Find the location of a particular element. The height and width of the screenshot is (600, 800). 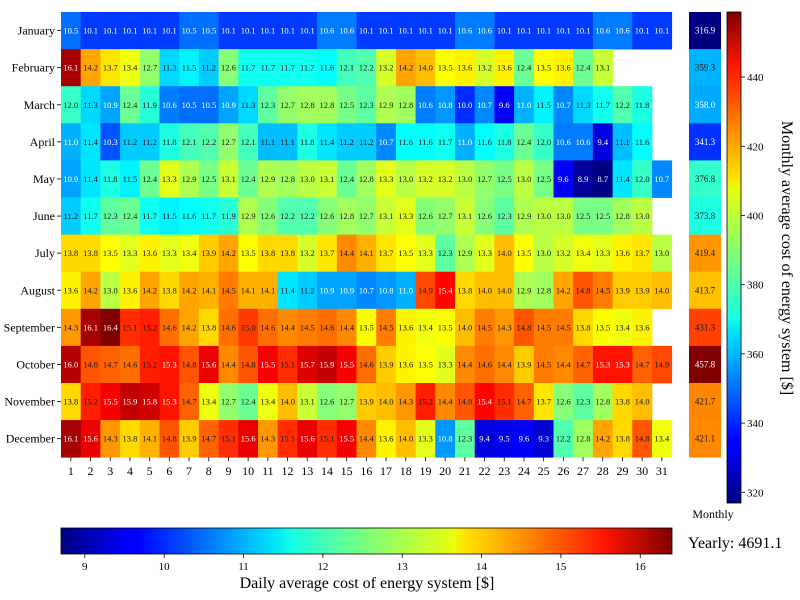

heatmap-cell-value: 13.2 is located at coordinates (563, 253).